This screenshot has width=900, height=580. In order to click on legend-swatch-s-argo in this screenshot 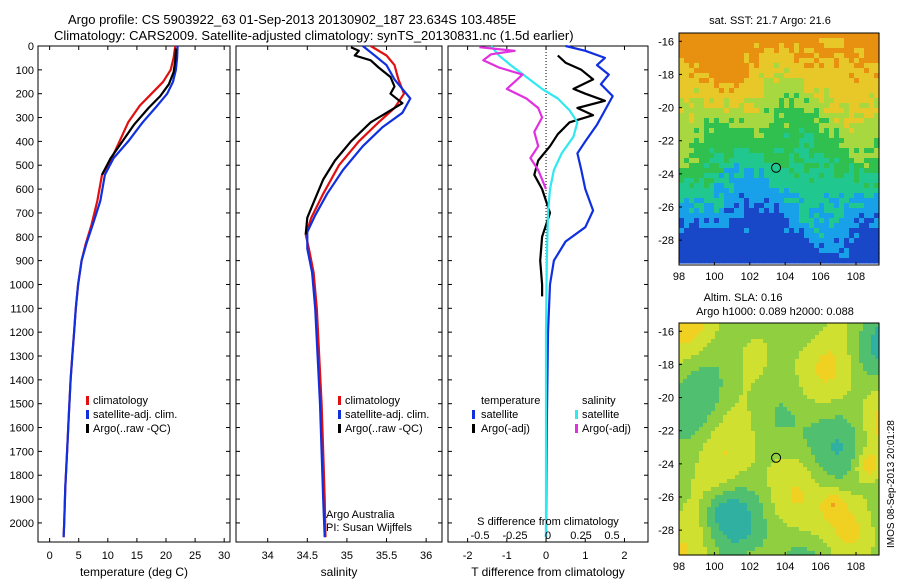, I will do `click(576, 428)`.